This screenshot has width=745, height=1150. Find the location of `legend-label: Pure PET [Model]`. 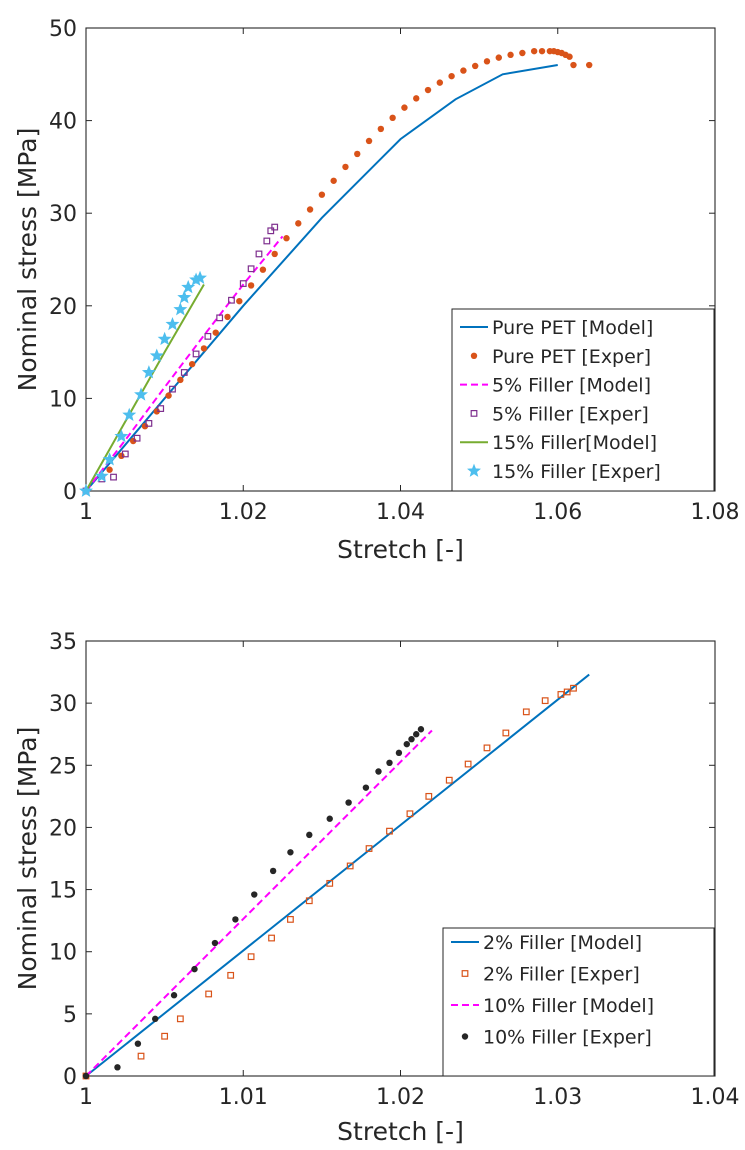

legend-label: Pure PET [Model] is located at coordinates (572, 328).